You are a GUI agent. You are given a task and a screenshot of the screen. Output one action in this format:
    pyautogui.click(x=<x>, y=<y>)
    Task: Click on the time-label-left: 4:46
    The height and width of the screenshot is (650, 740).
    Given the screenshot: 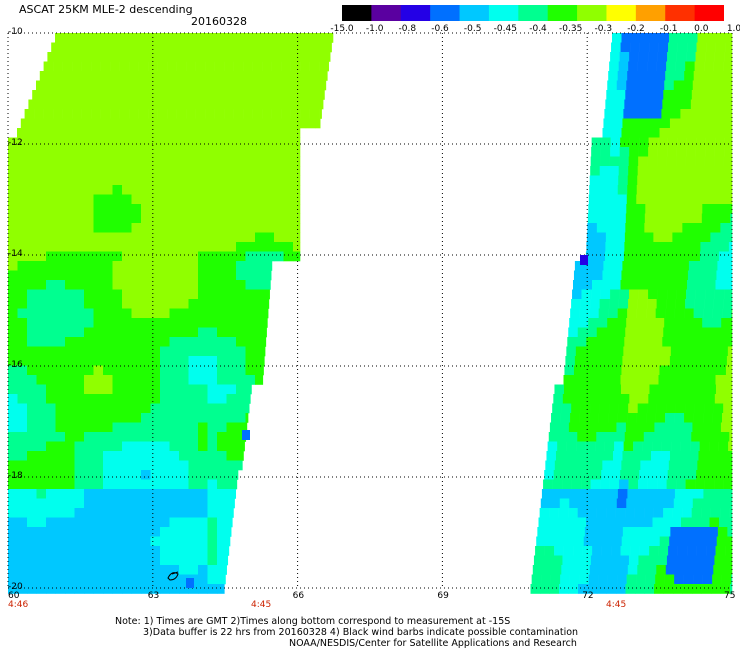 What is the action you would take?
    pyautogui.click(x=18, y=605)
    